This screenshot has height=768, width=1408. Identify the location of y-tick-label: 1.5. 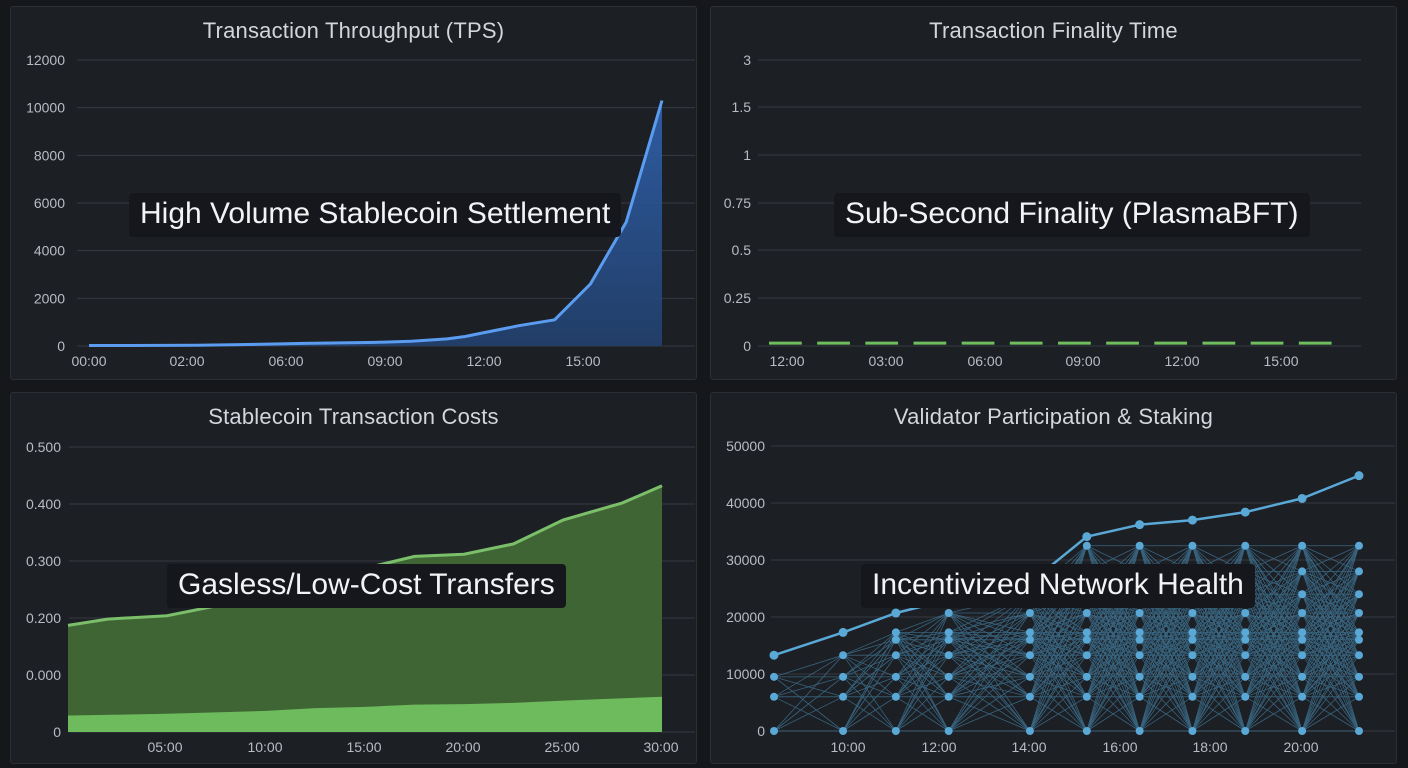
(742, 107).